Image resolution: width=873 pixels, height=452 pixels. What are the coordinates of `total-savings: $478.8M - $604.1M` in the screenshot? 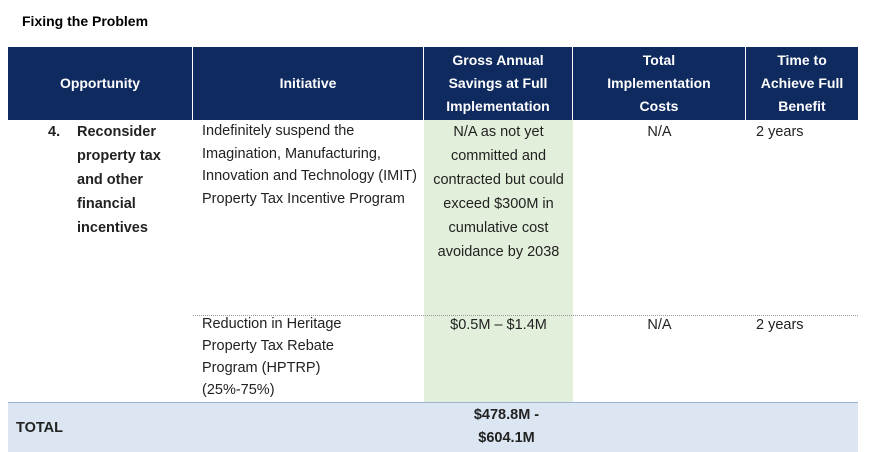 It's located at (506, 426).